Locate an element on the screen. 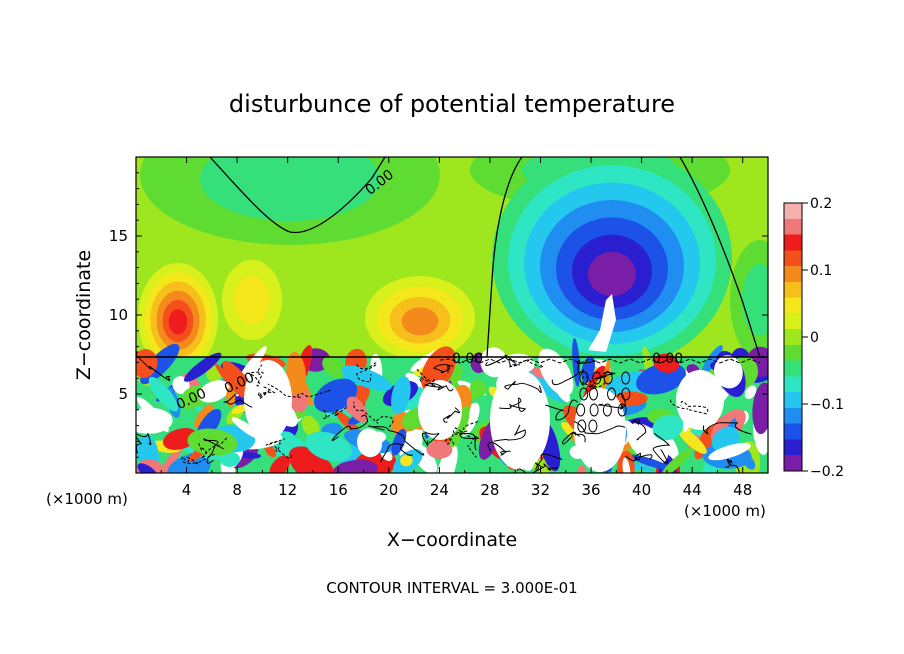  colorbar-tick-label: 0.1 is located at coordinates (821, 271).